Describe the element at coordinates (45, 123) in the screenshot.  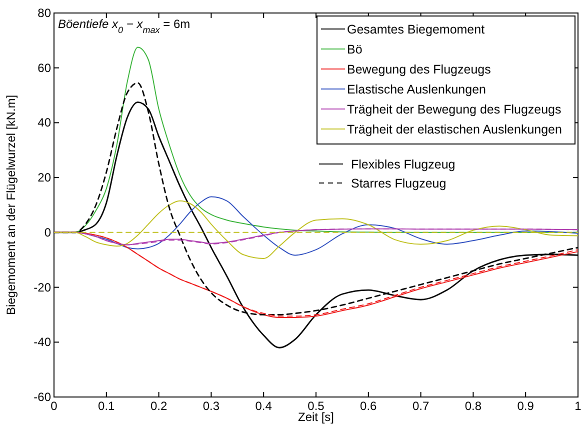
I see `y-tick-label: 40` at that location.